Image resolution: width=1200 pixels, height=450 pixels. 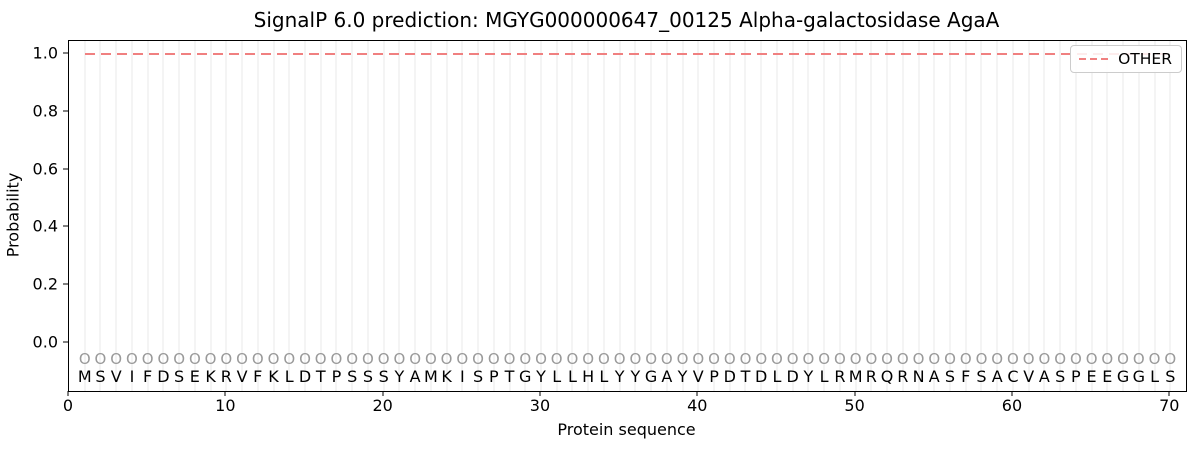 What do you see at coordinates (45, 53) in the screenshot?
I see `y-tick-label: 1.0` at bounding box center [45, 53].